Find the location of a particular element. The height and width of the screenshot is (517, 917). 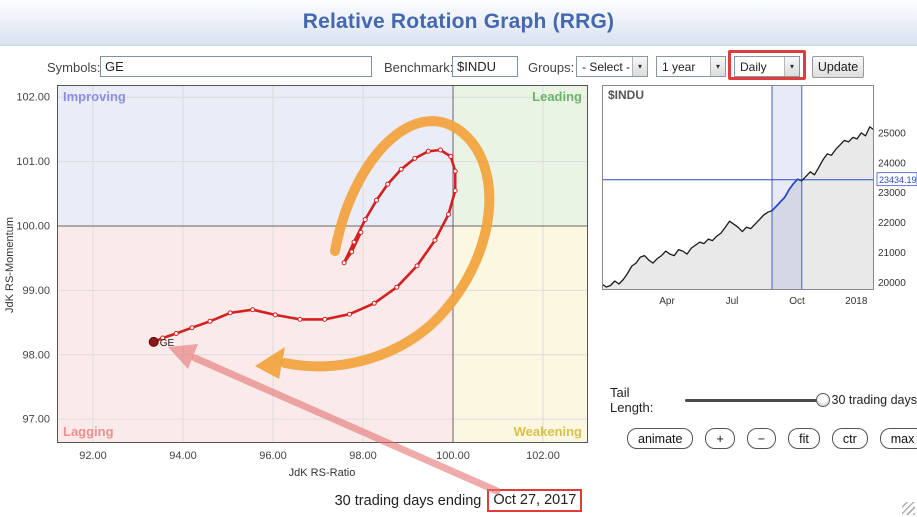

groups-select-value: - Select - is located at coordinates (606, 66).